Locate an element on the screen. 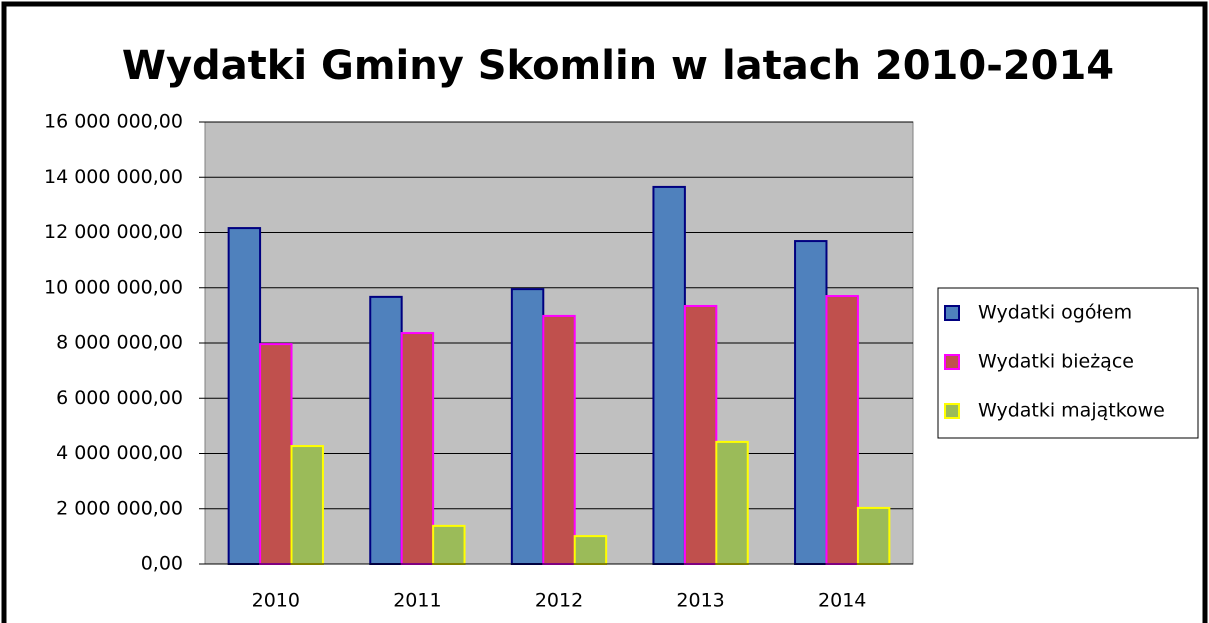 The width and height of the screenshot is (1209, 623). y-tick-label: 4 000 000,00 is located at coordinates (119, 453).